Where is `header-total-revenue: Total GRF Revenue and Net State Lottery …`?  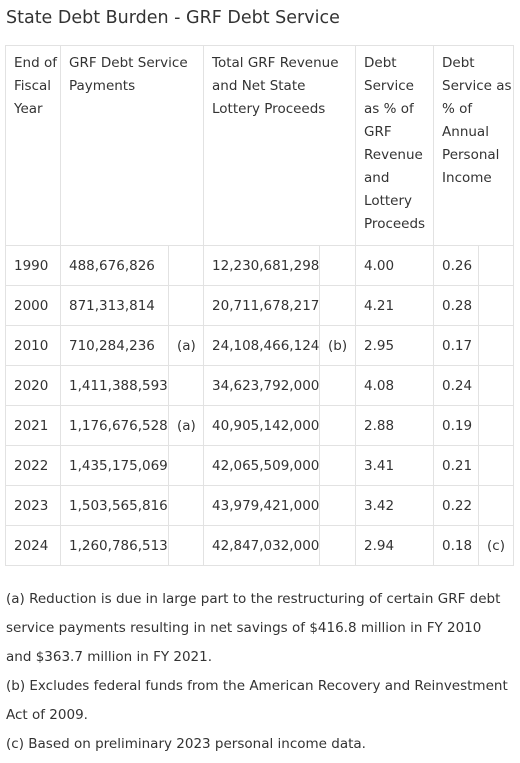
header-total-revenue: Total GRF Revenue and Net State Lottery … is located at coordinates (280, 145).